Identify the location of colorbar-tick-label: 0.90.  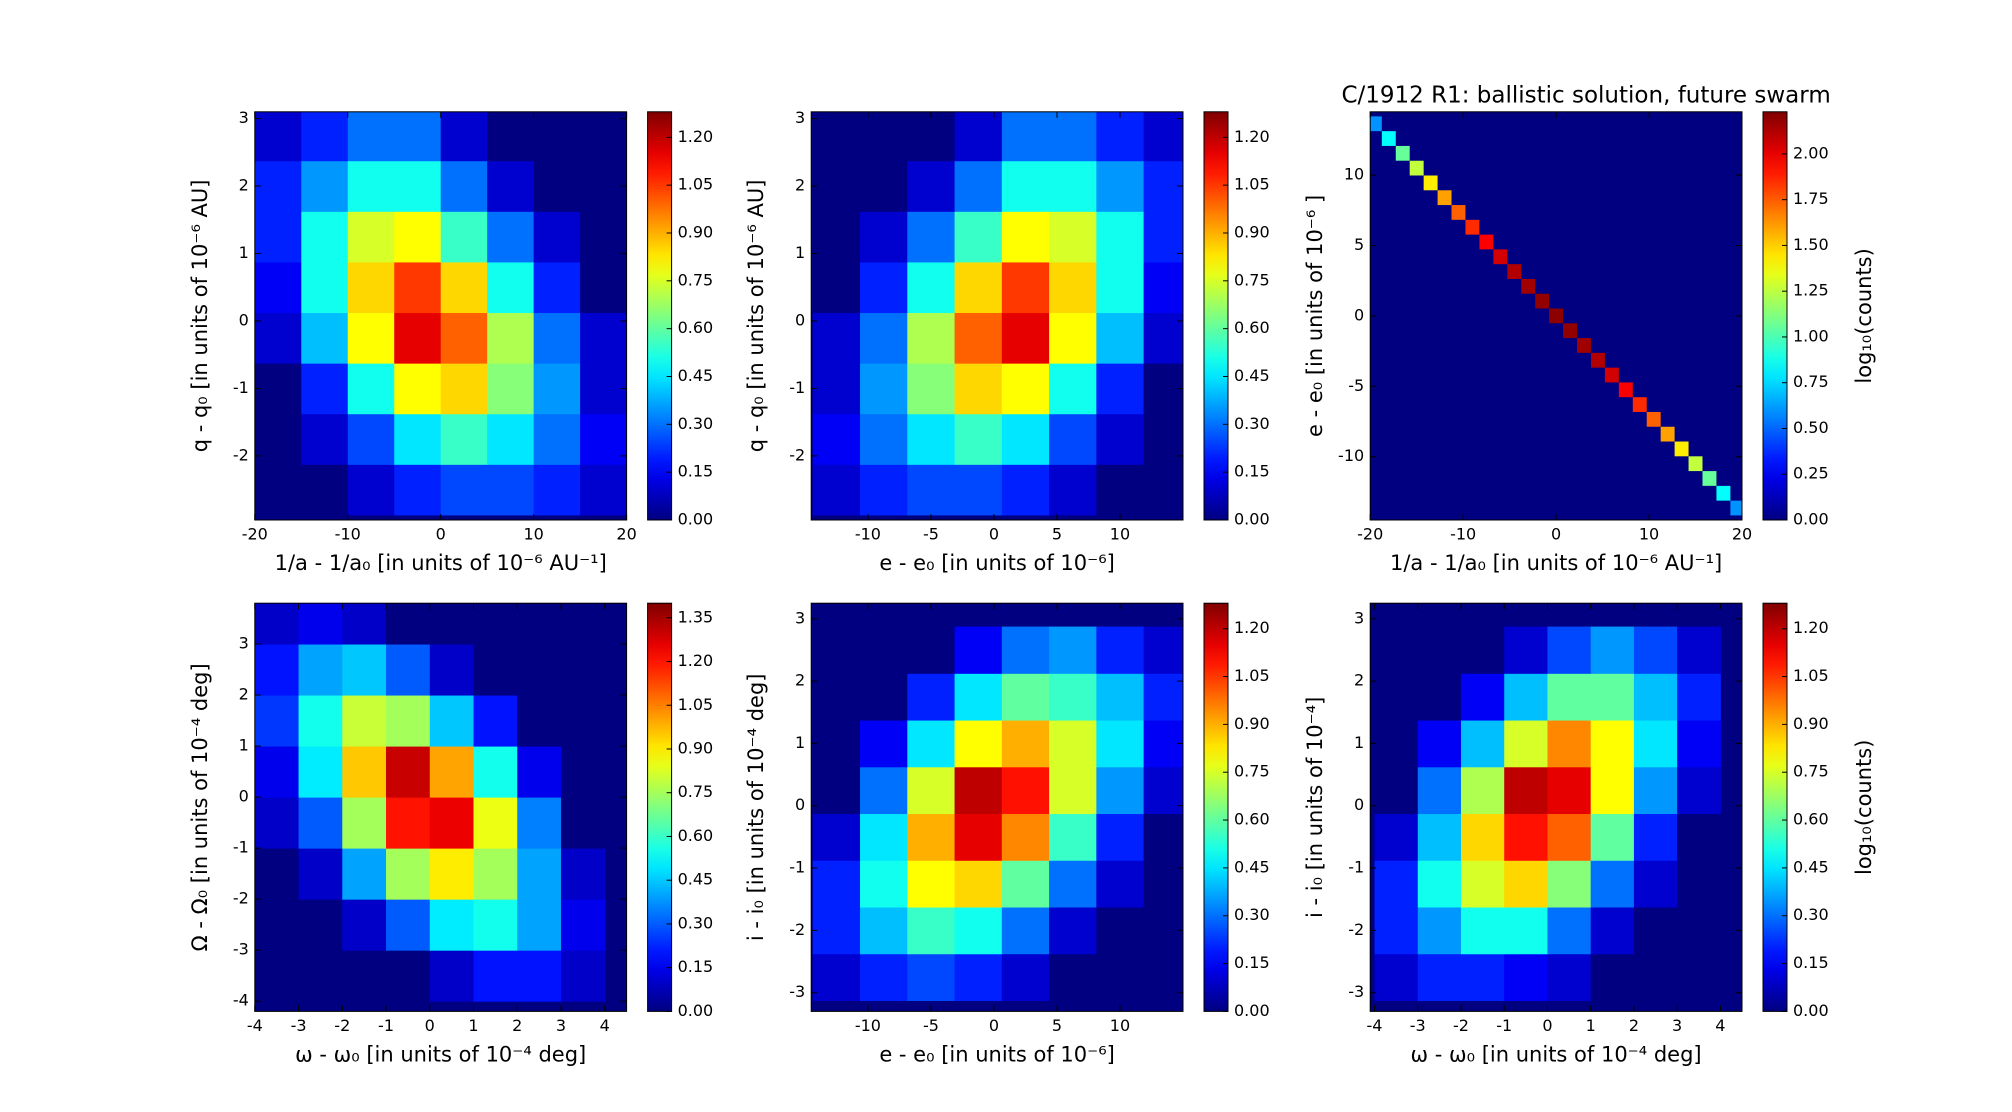
(696, 231).